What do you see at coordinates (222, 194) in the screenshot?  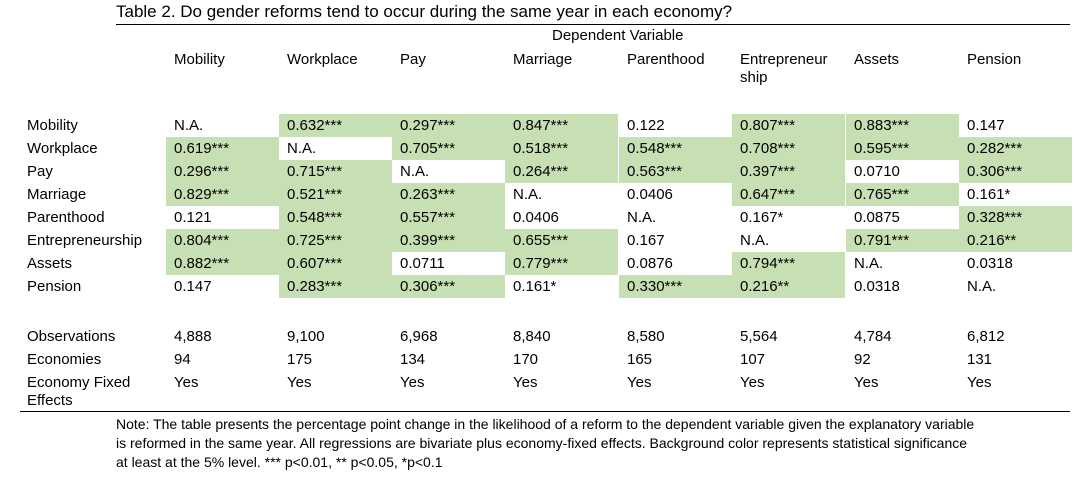 I see `table-cell: 0.829***` at bounding box center [222, 194].